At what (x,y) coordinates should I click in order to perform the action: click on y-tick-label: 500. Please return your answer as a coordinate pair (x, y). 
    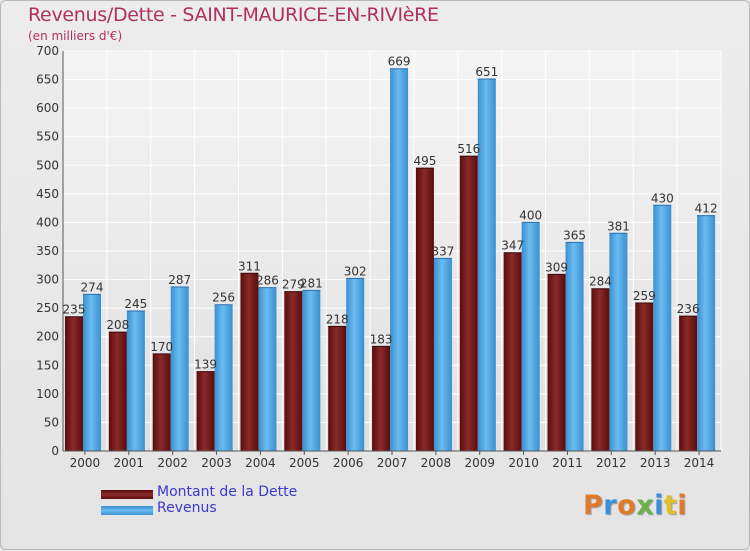
    Looking at the image, I should click on (47, 165).